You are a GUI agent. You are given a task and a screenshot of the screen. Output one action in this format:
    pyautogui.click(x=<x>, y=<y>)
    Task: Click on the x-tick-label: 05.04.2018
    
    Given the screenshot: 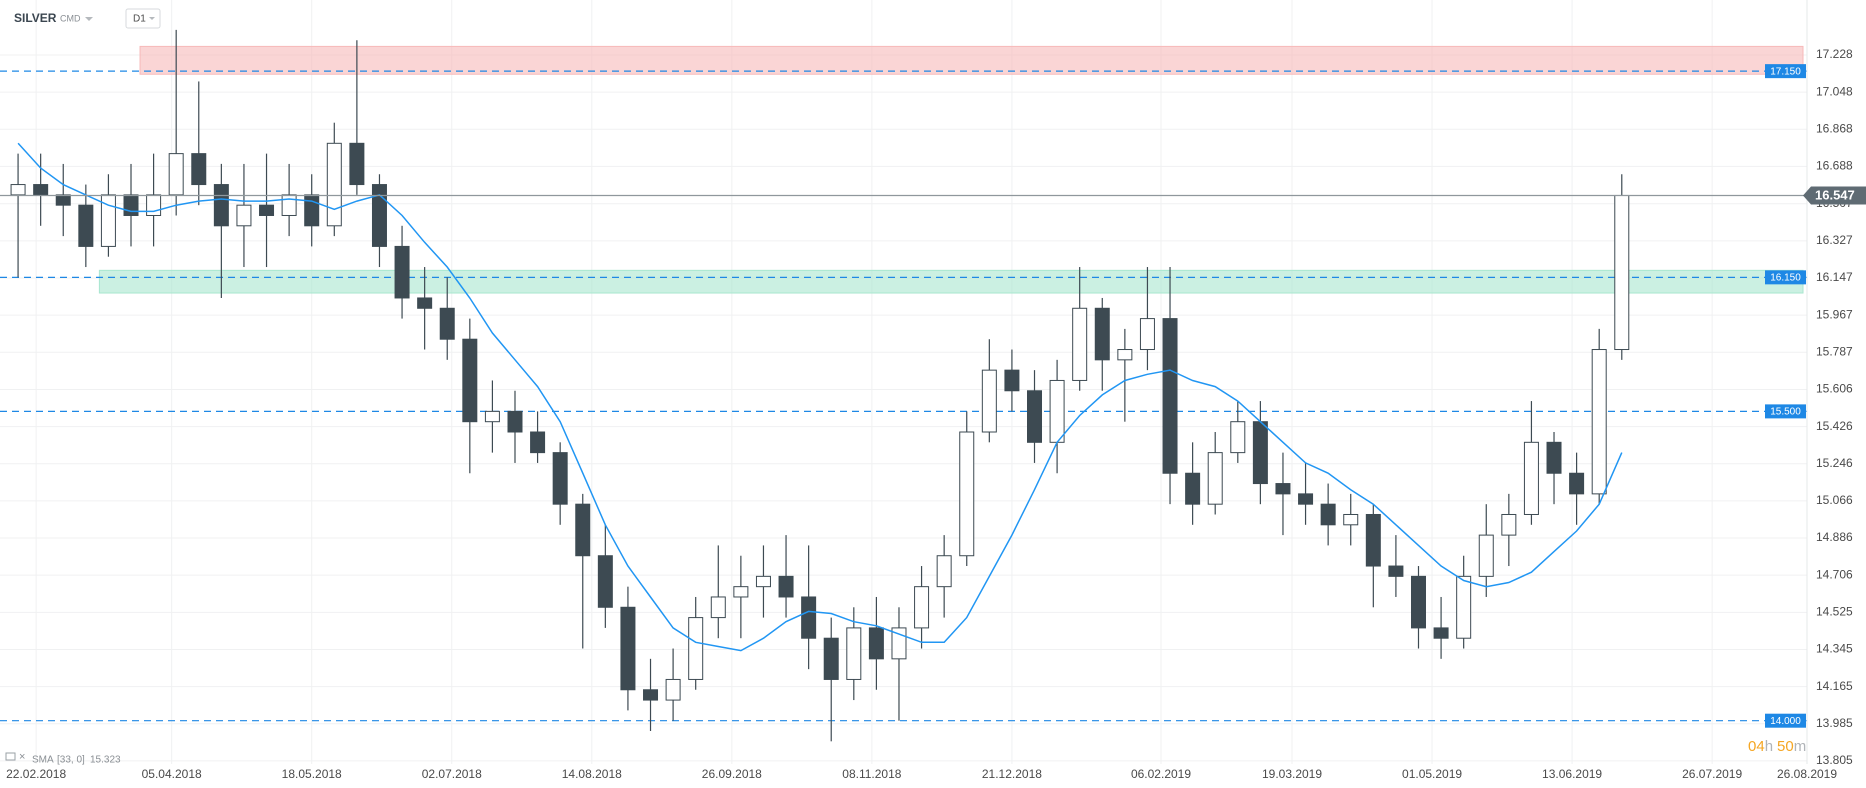 What is the action you would take?
    pyautogui.click(x=172, y=774)
    